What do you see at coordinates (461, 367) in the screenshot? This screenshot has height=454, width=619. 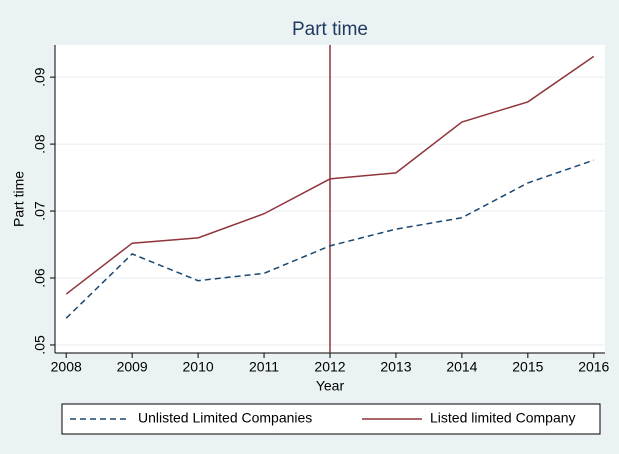 I see `x-tick-label: 2014` at bounding box center [461, 367].